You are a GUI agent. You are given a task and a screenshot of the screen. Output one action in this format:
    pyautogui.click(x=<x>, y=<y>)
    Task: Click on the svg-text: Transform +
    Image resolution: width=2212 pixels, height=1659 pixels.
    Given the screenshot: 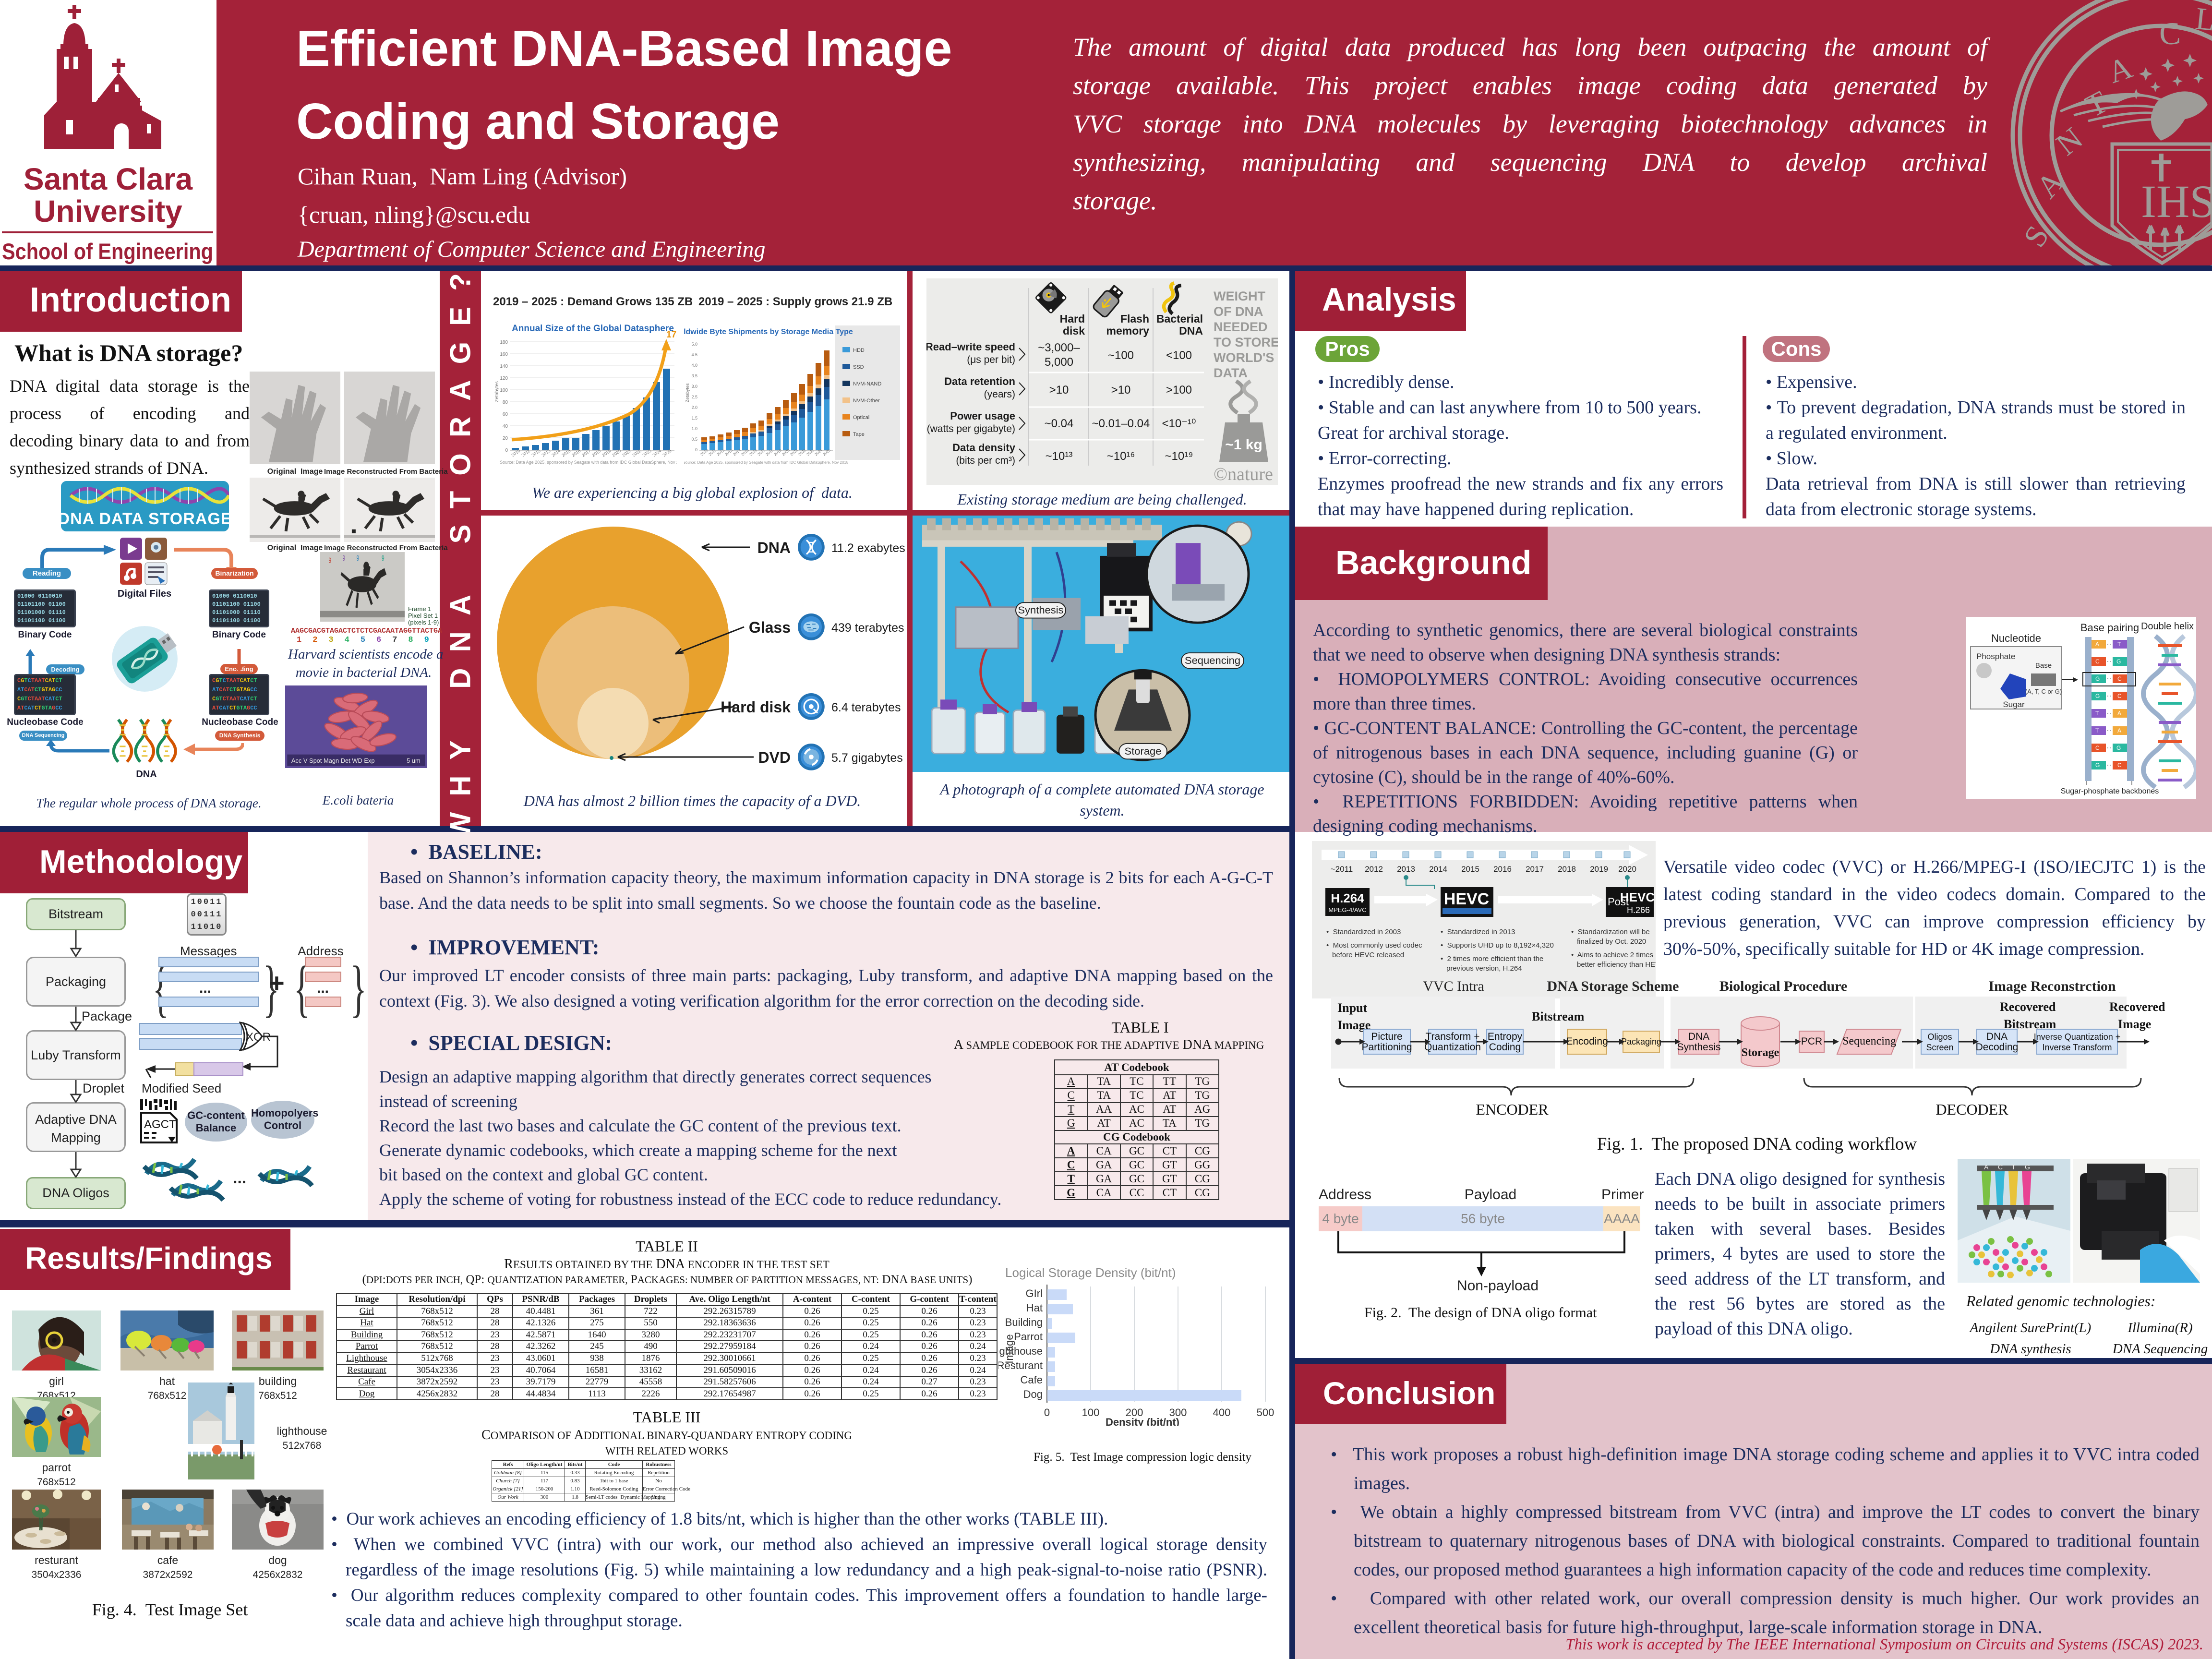 What is the action you would take?
    pyautogui.click(x=1453, y=1036)
    